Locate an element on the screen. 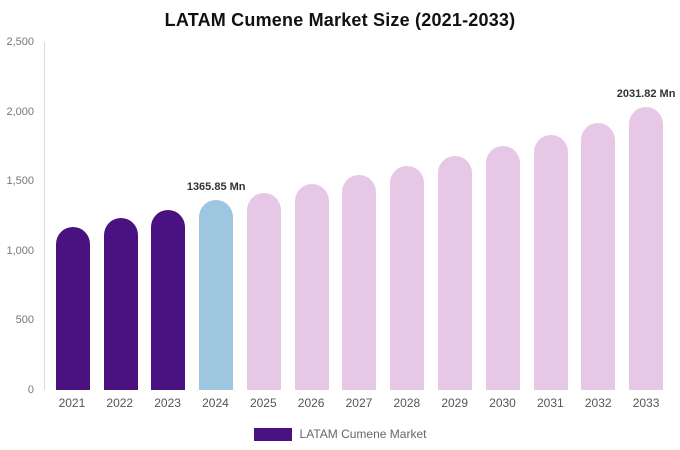 The image size is (680, 450). x-tick-label-2021: 2021 is located at coordinates (72, 403).